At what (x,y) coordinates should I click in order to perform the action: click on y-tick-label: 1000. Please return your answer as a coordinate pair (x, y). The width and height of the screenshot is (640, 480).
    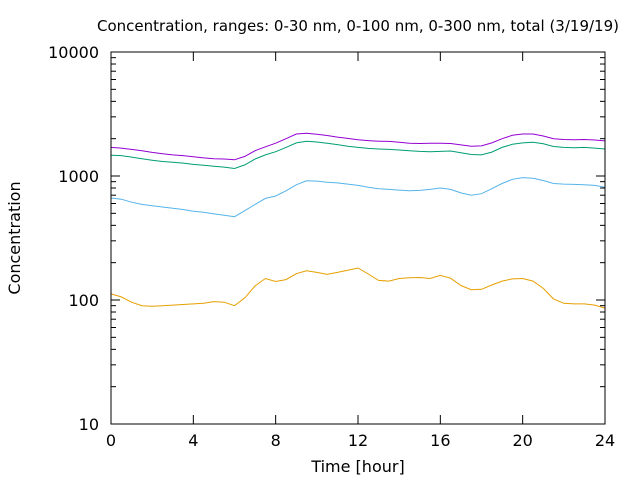
    Looking at the image, I should click on (78, 176).